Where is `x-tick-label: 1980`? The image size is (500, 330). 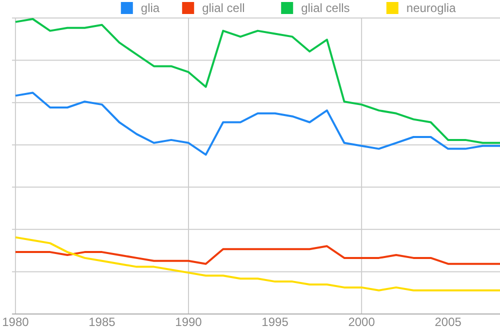
x-tick-label: 1980 is located at coordinates (16, 322).